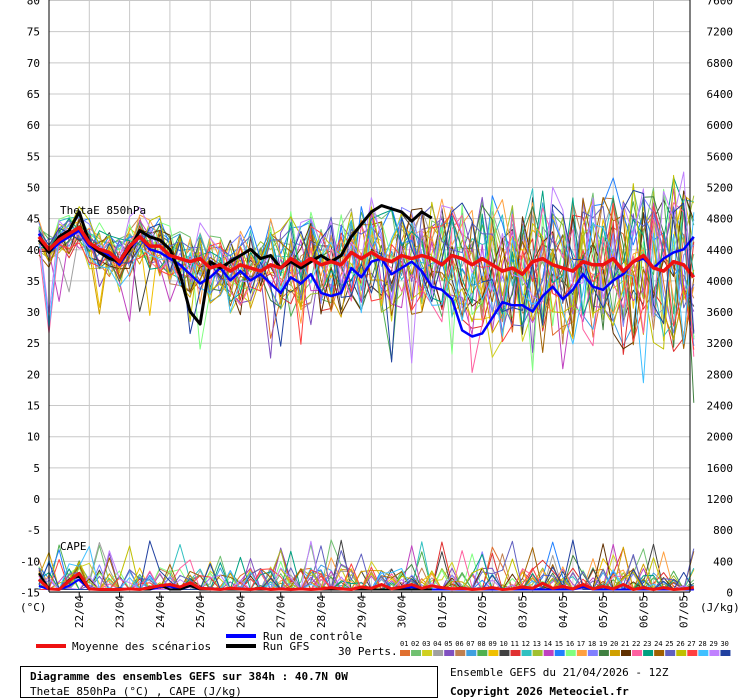 This screenshot has width=740, height=700. I want to click on x-tick-label: 03/05, so click(523, 611).